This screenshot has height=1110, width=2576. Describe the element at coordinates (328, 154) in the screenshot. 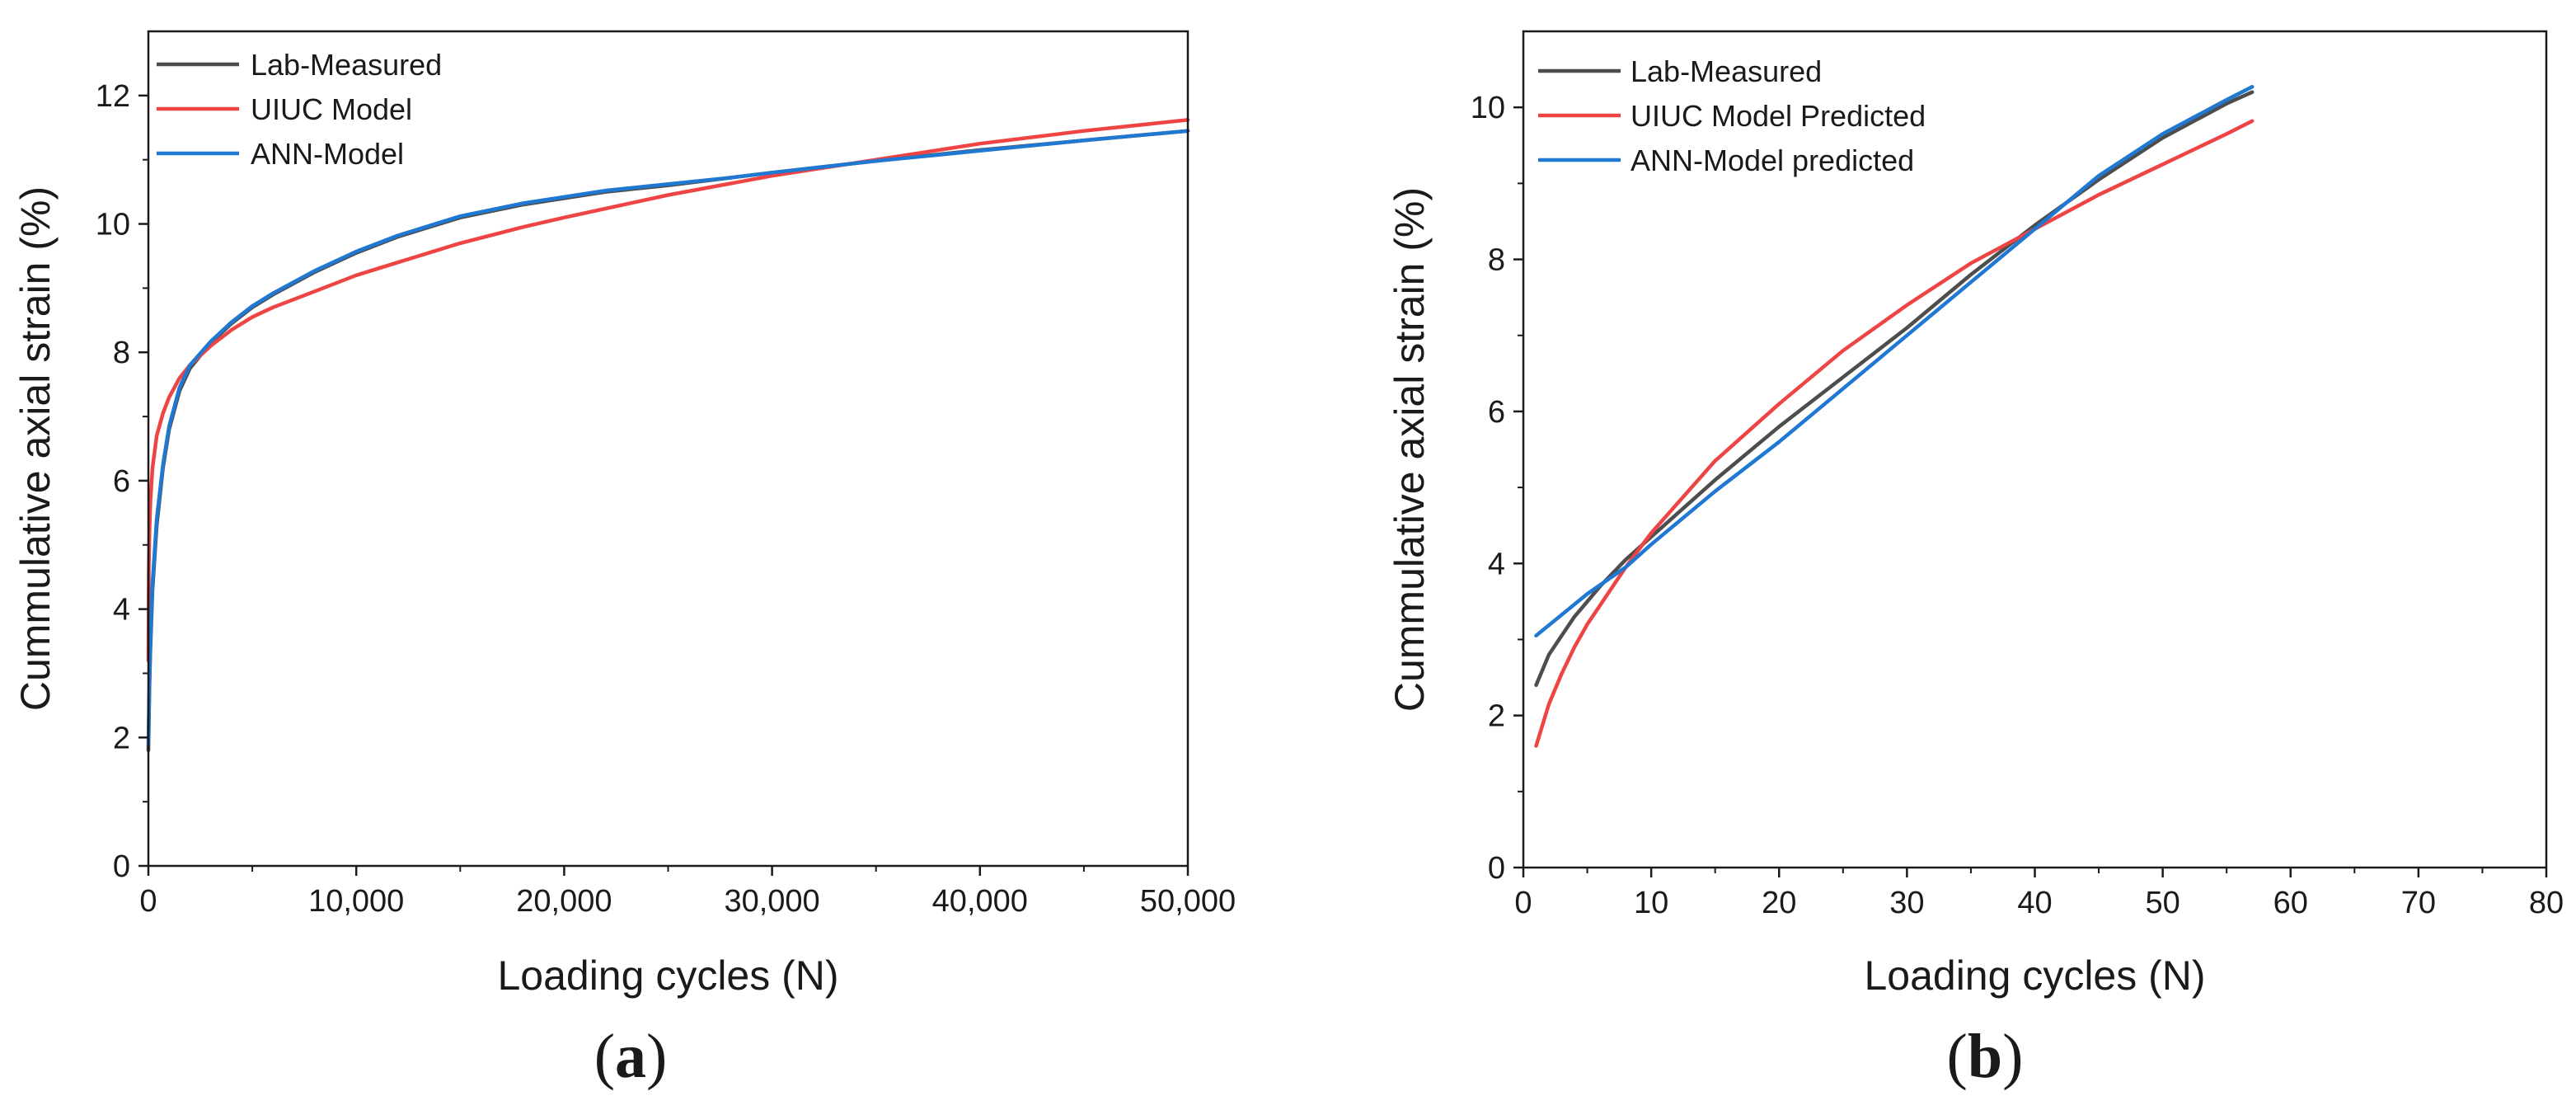

I see `legend-label: ANN-Model` at that location.